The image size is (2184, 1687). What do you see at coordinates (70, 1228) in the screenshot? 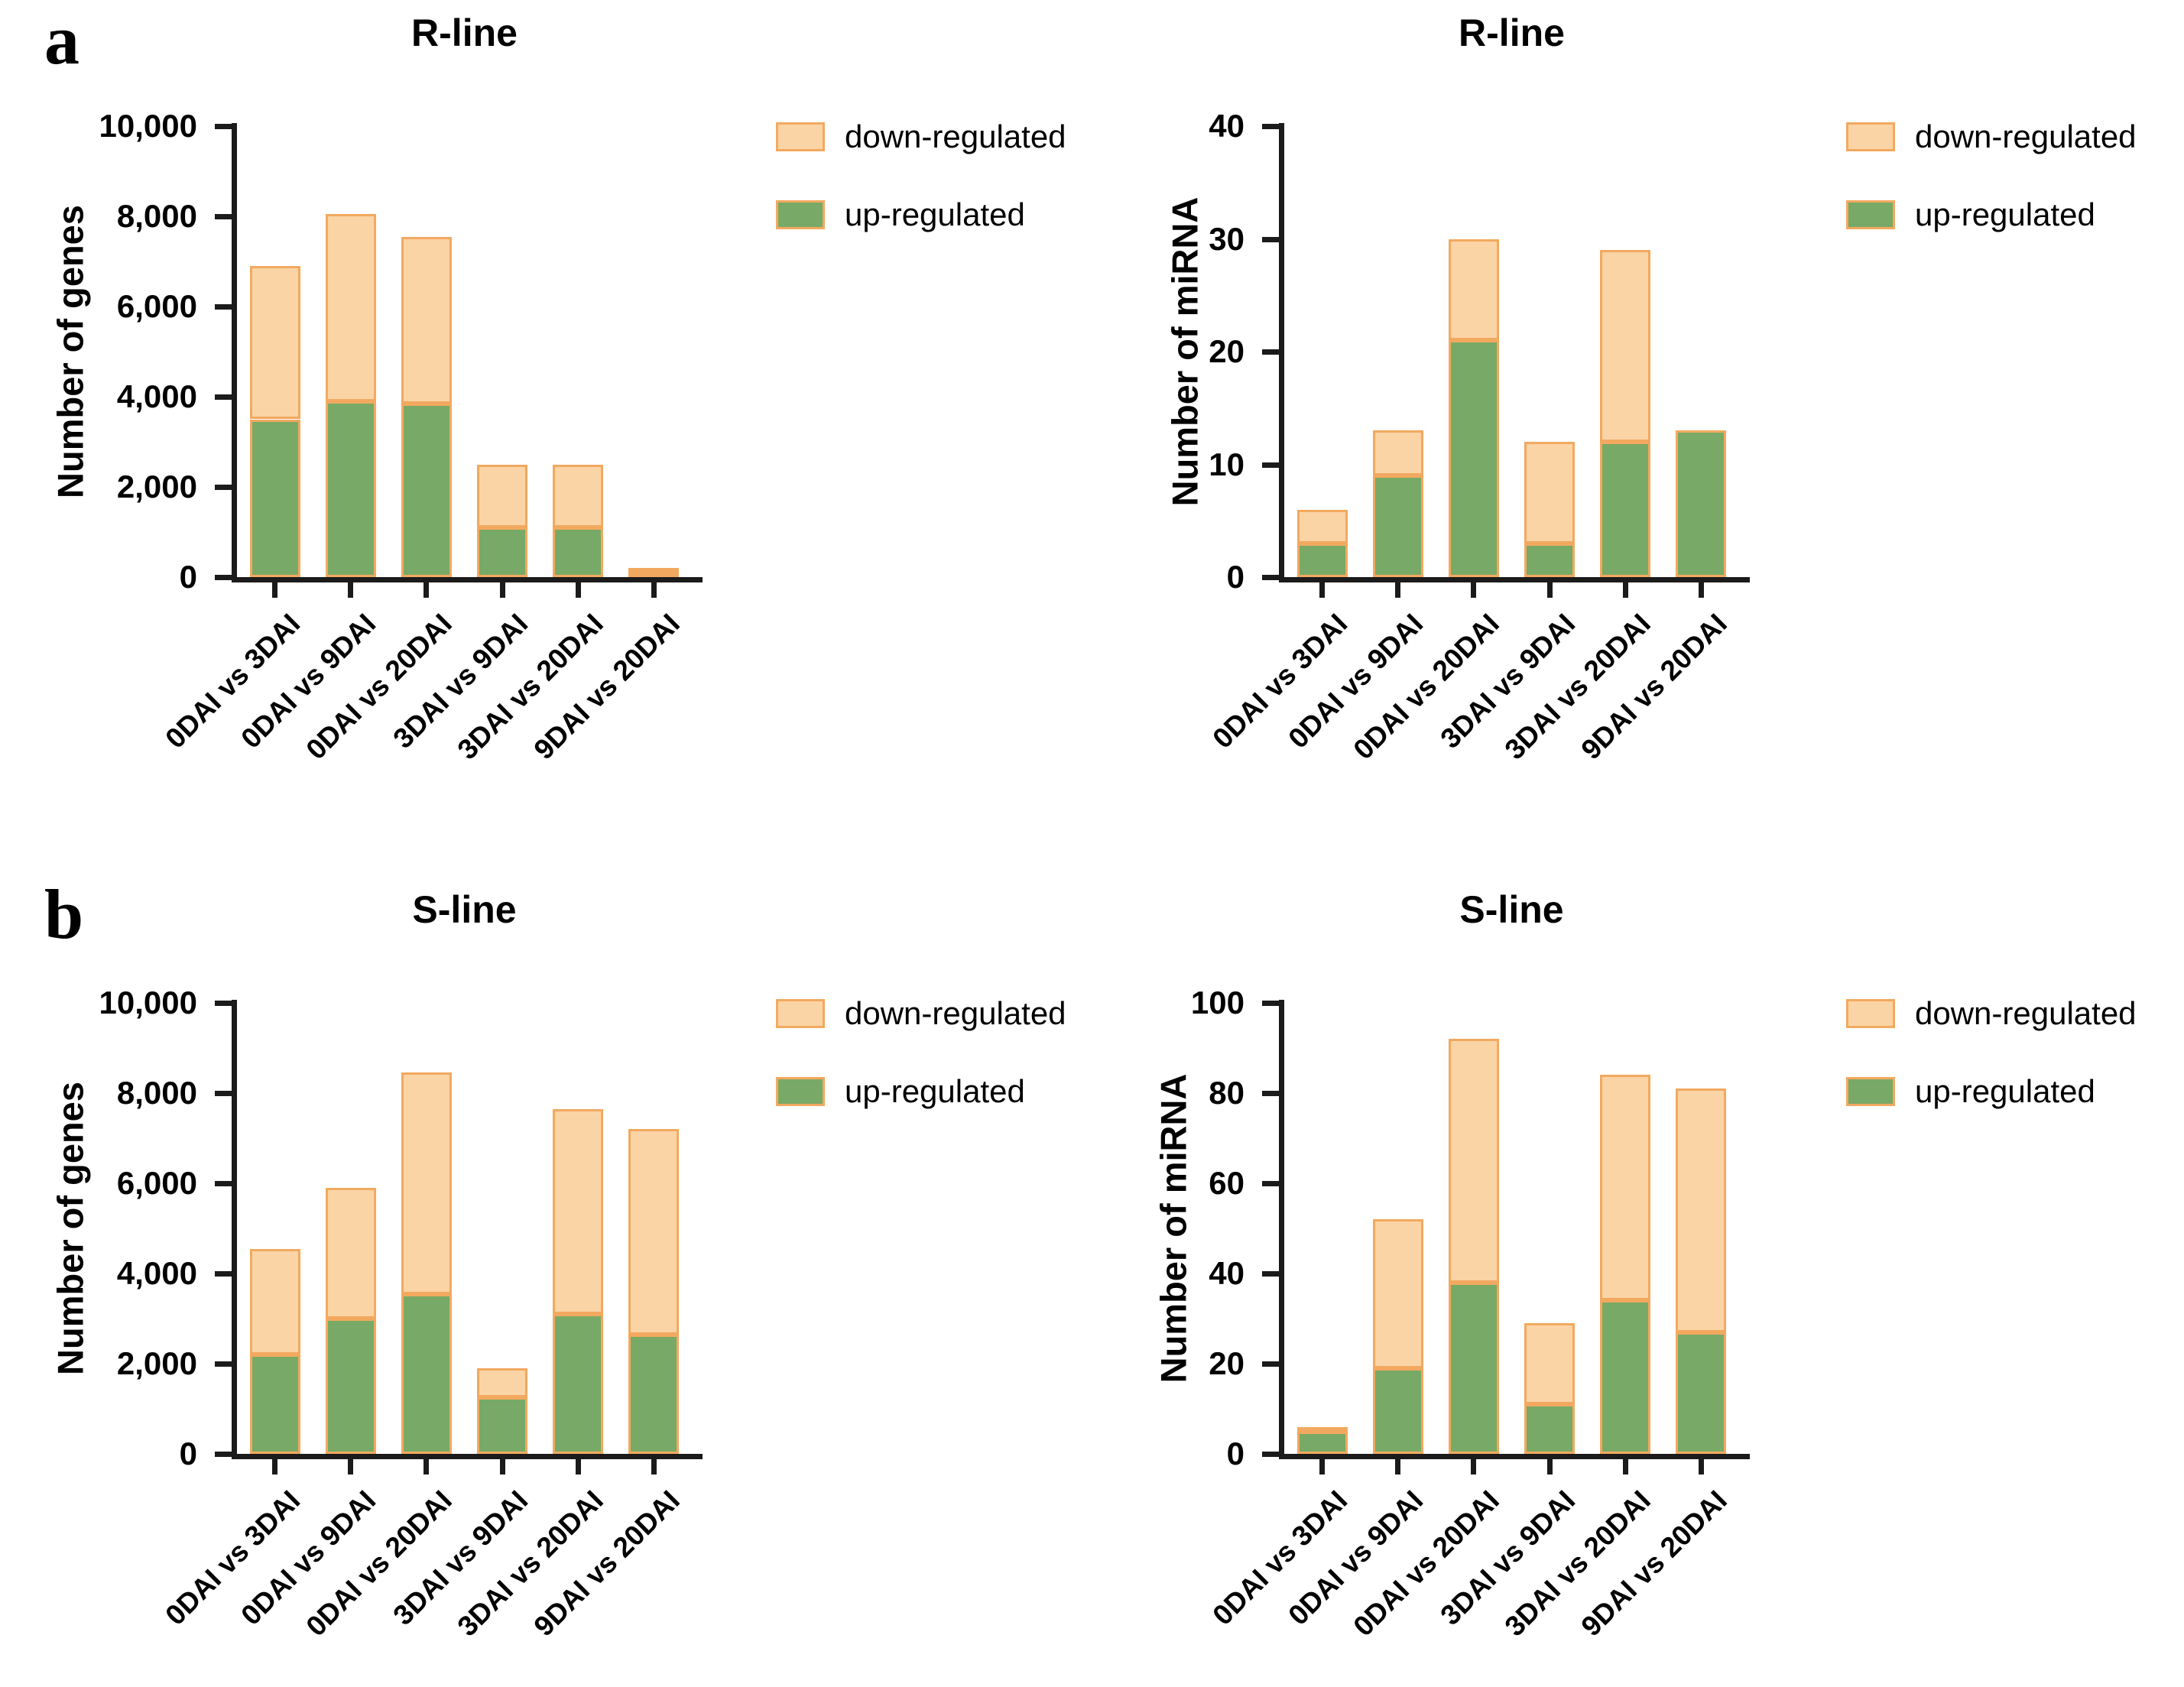
I see `y-axis-title: Number of genes` at bounding box center [70, 1228].